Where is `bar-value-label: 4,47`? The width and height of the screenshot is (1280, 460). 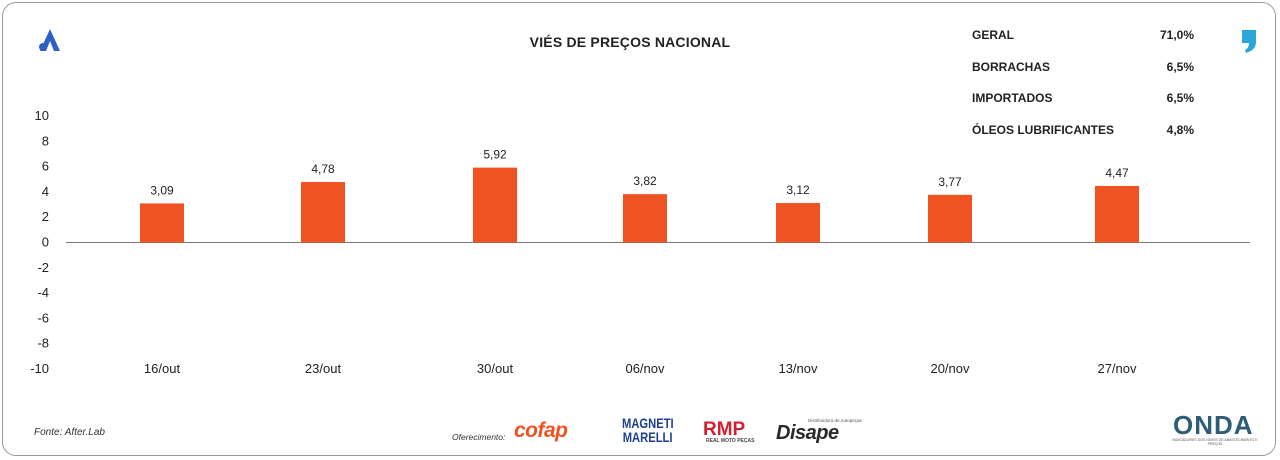 bar-value-label: 4,47 is located at coordinates (1117, 173).